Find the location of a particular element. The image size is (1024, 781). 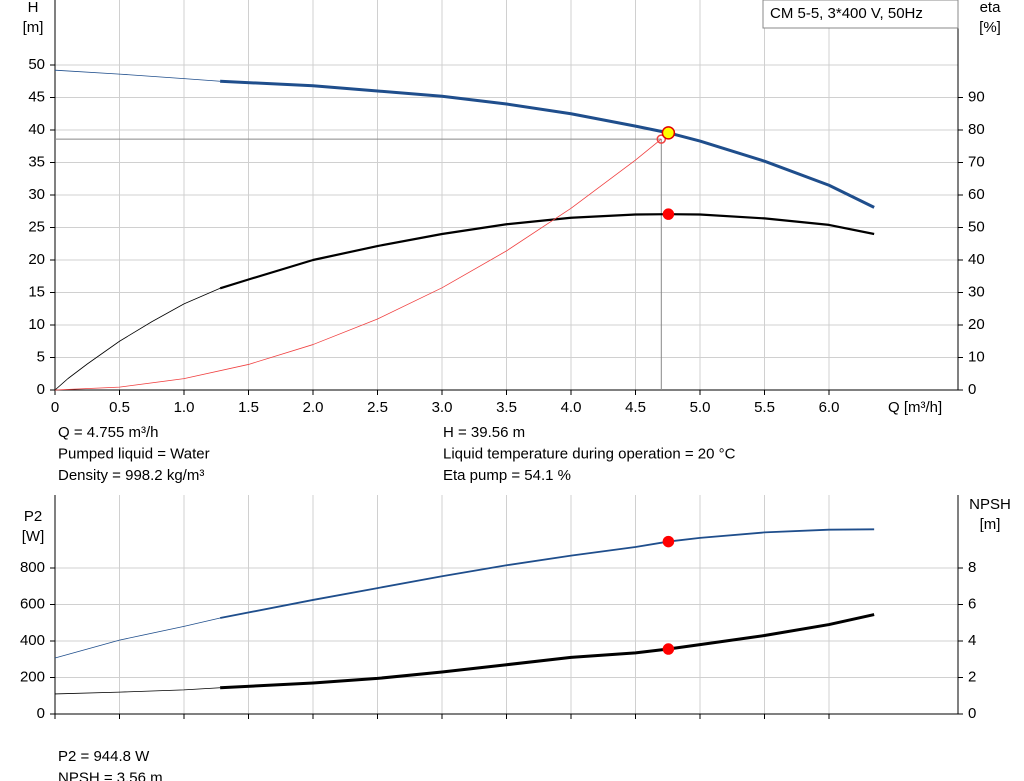

x-tick-label: 5.0 is located at coordinates (700, 407).